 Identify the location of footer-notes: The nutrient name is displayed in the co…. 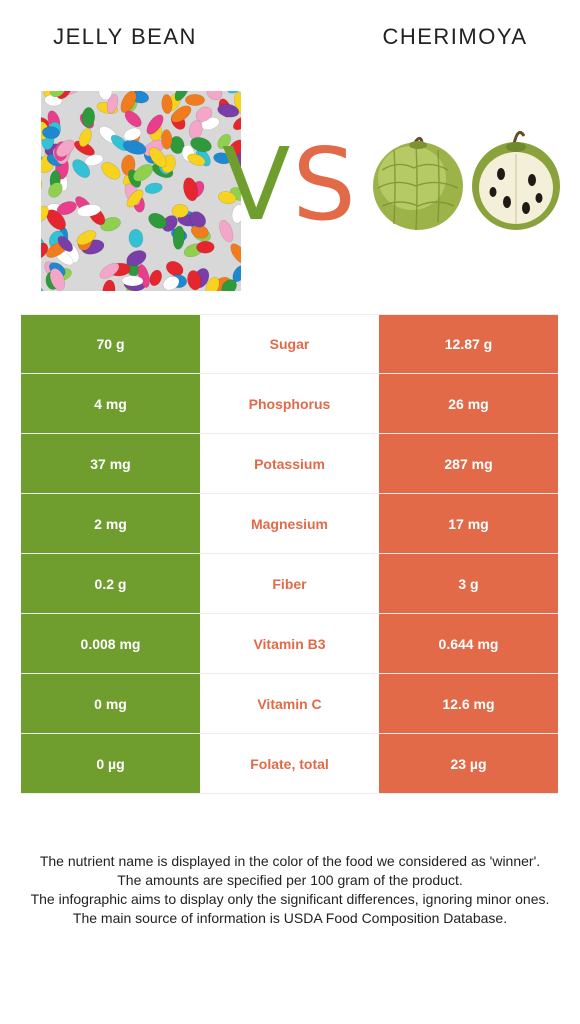
(290, 890).